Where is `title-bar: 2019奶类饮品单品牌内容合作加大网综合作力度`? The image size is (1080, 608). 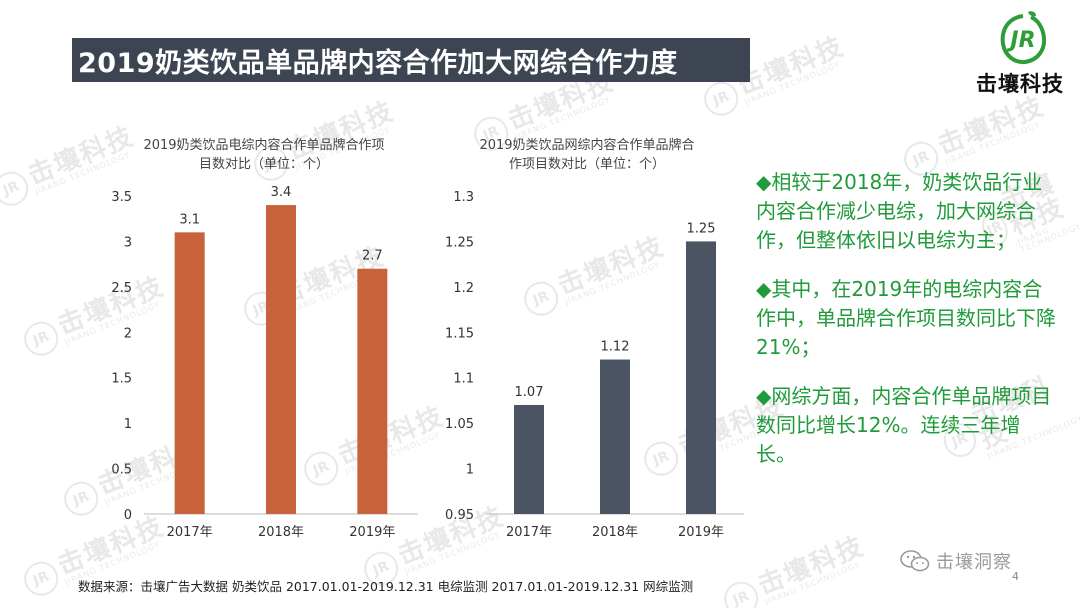
title-bar: 2019奶类饮品单品牌内容合作加大网综合作力度 is located at coordinates (411, 60).